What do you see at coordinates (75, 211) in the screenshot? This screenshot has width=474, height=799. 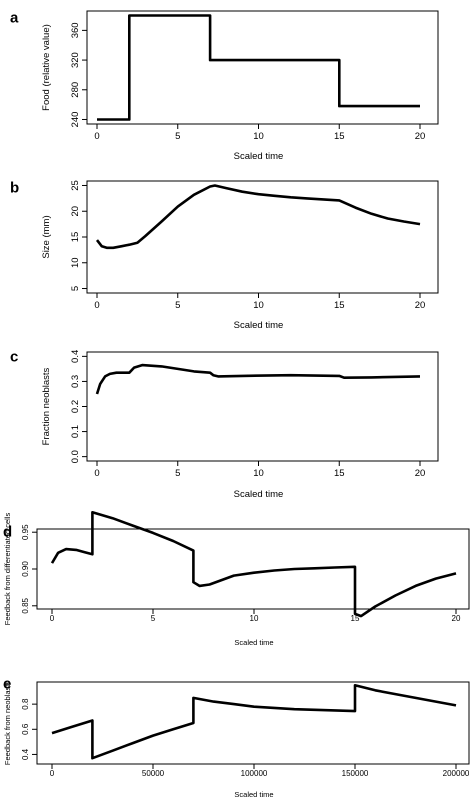 I see `y-tick-label: 20` at bounding box center [75, 211].